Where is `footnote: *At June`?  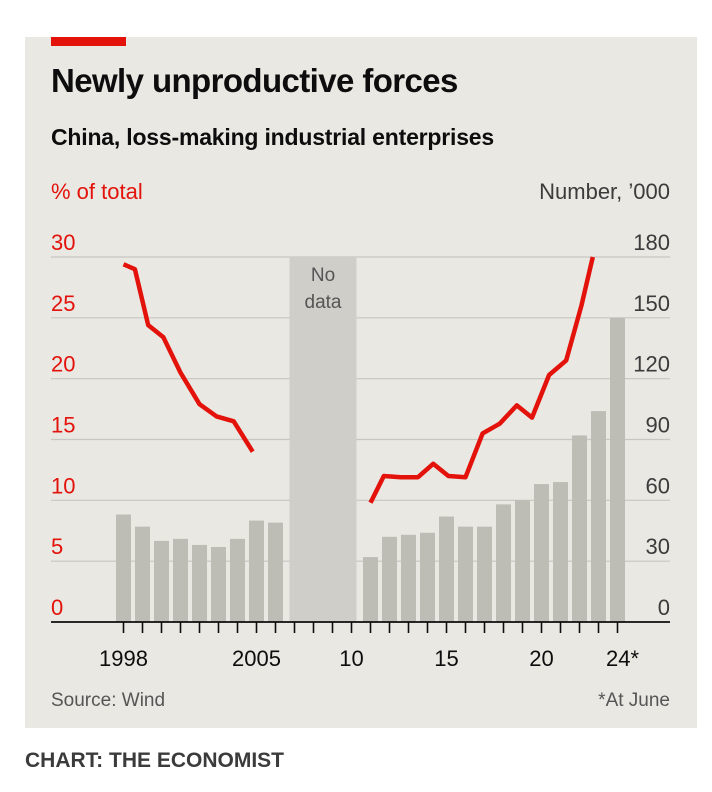 footnote: *At June is located at coordinates (634, 700).